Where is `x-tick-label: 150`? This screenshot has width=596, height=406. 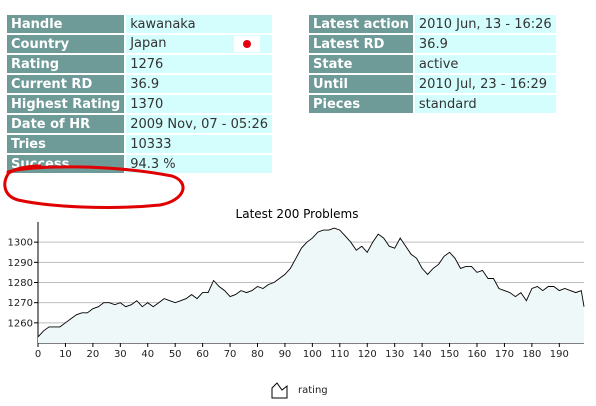 x-tick-label: 150 is located at coordinates (449, 354).